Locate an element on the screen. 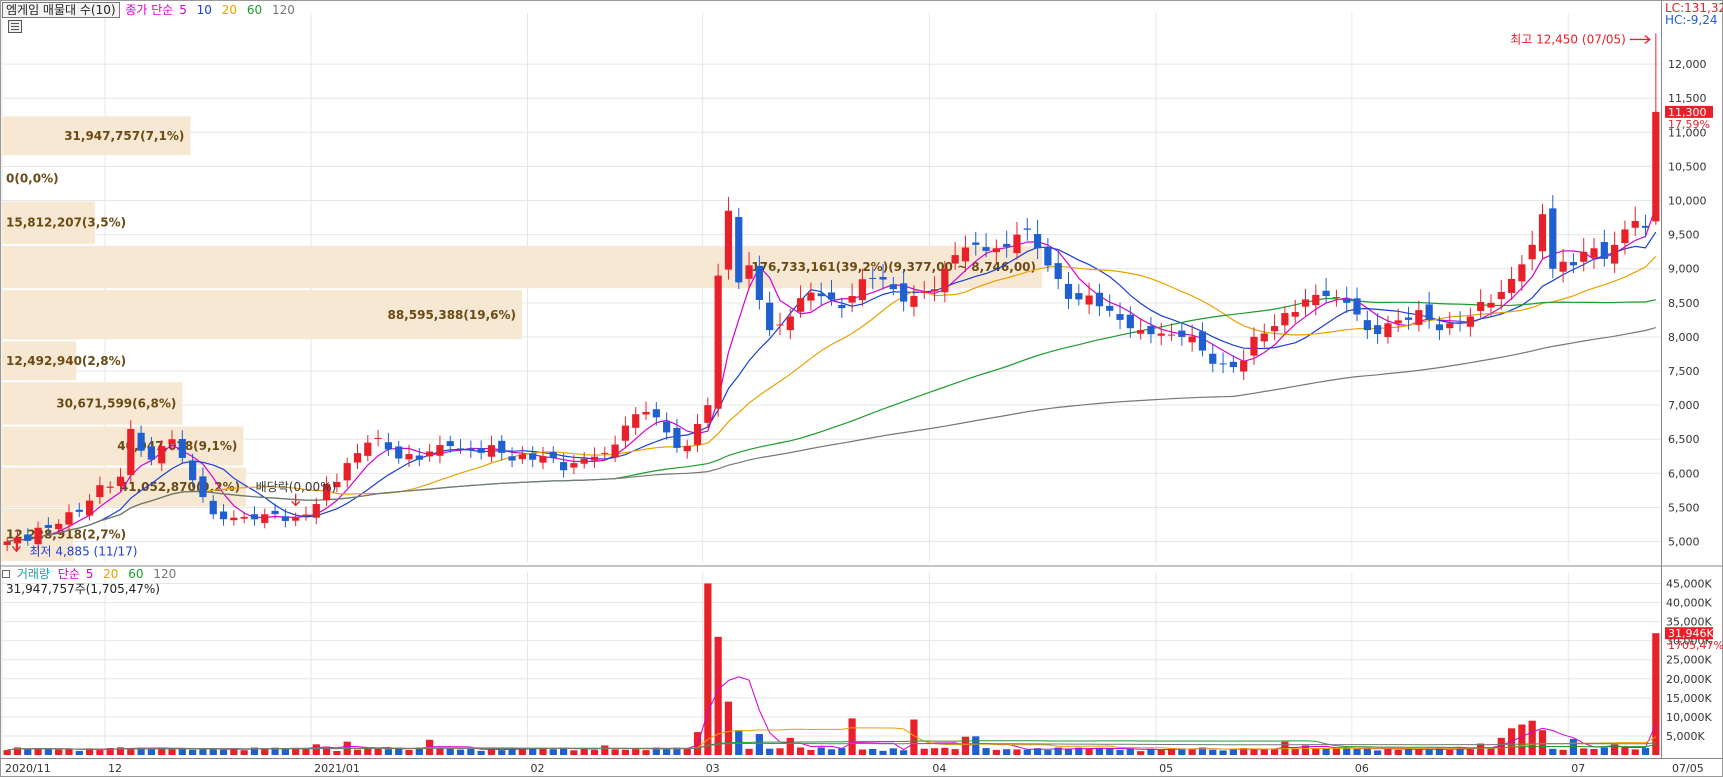 Image resolution: width=1723 pixels, height=777 pixels. price-chart-tab: 엠게임 매물대 수(10) is located at coordinates (61, 10).